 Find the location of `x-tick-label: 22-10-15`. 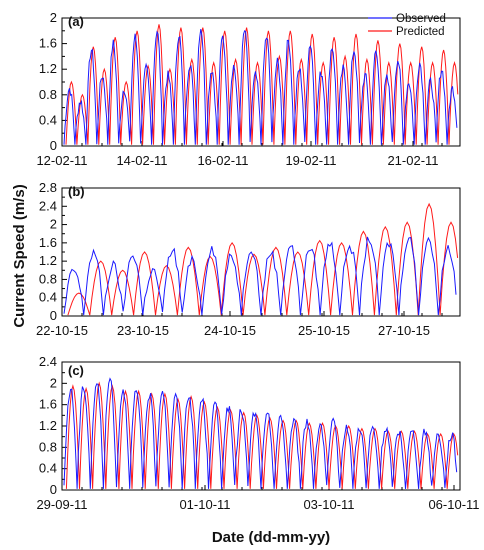

x-tick-label: 22-10-15 is located at coordinates (62, 330).